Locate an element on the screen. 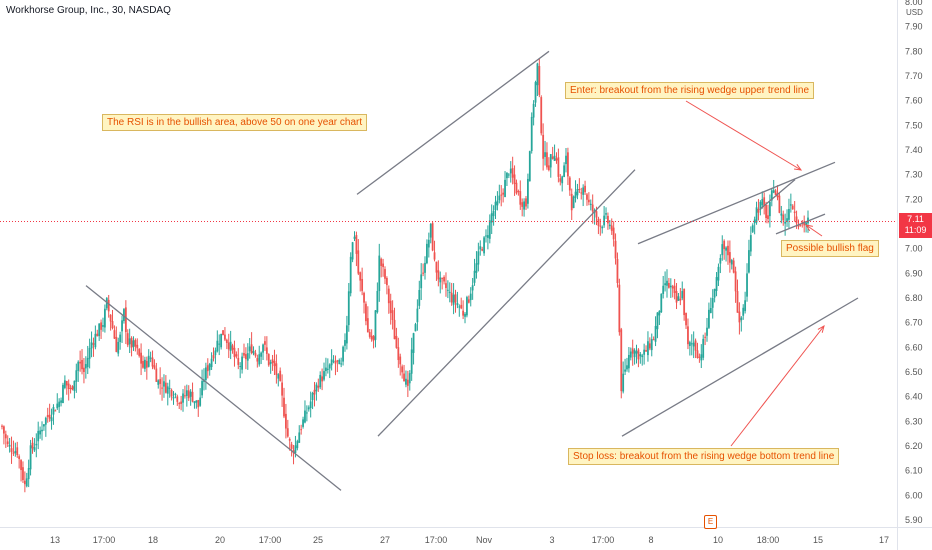 This screenshot has height=550, width=932. time-tick-label: 27 is located at coordinates (385, 540).